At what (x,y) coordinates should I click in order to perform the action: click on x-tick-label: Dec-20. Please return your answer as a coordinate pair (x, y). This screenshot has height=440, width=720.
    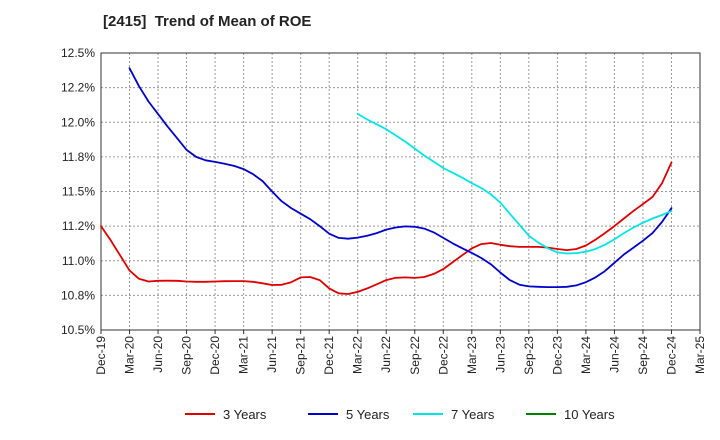
    Looking at the image, I should click on (215, 355).